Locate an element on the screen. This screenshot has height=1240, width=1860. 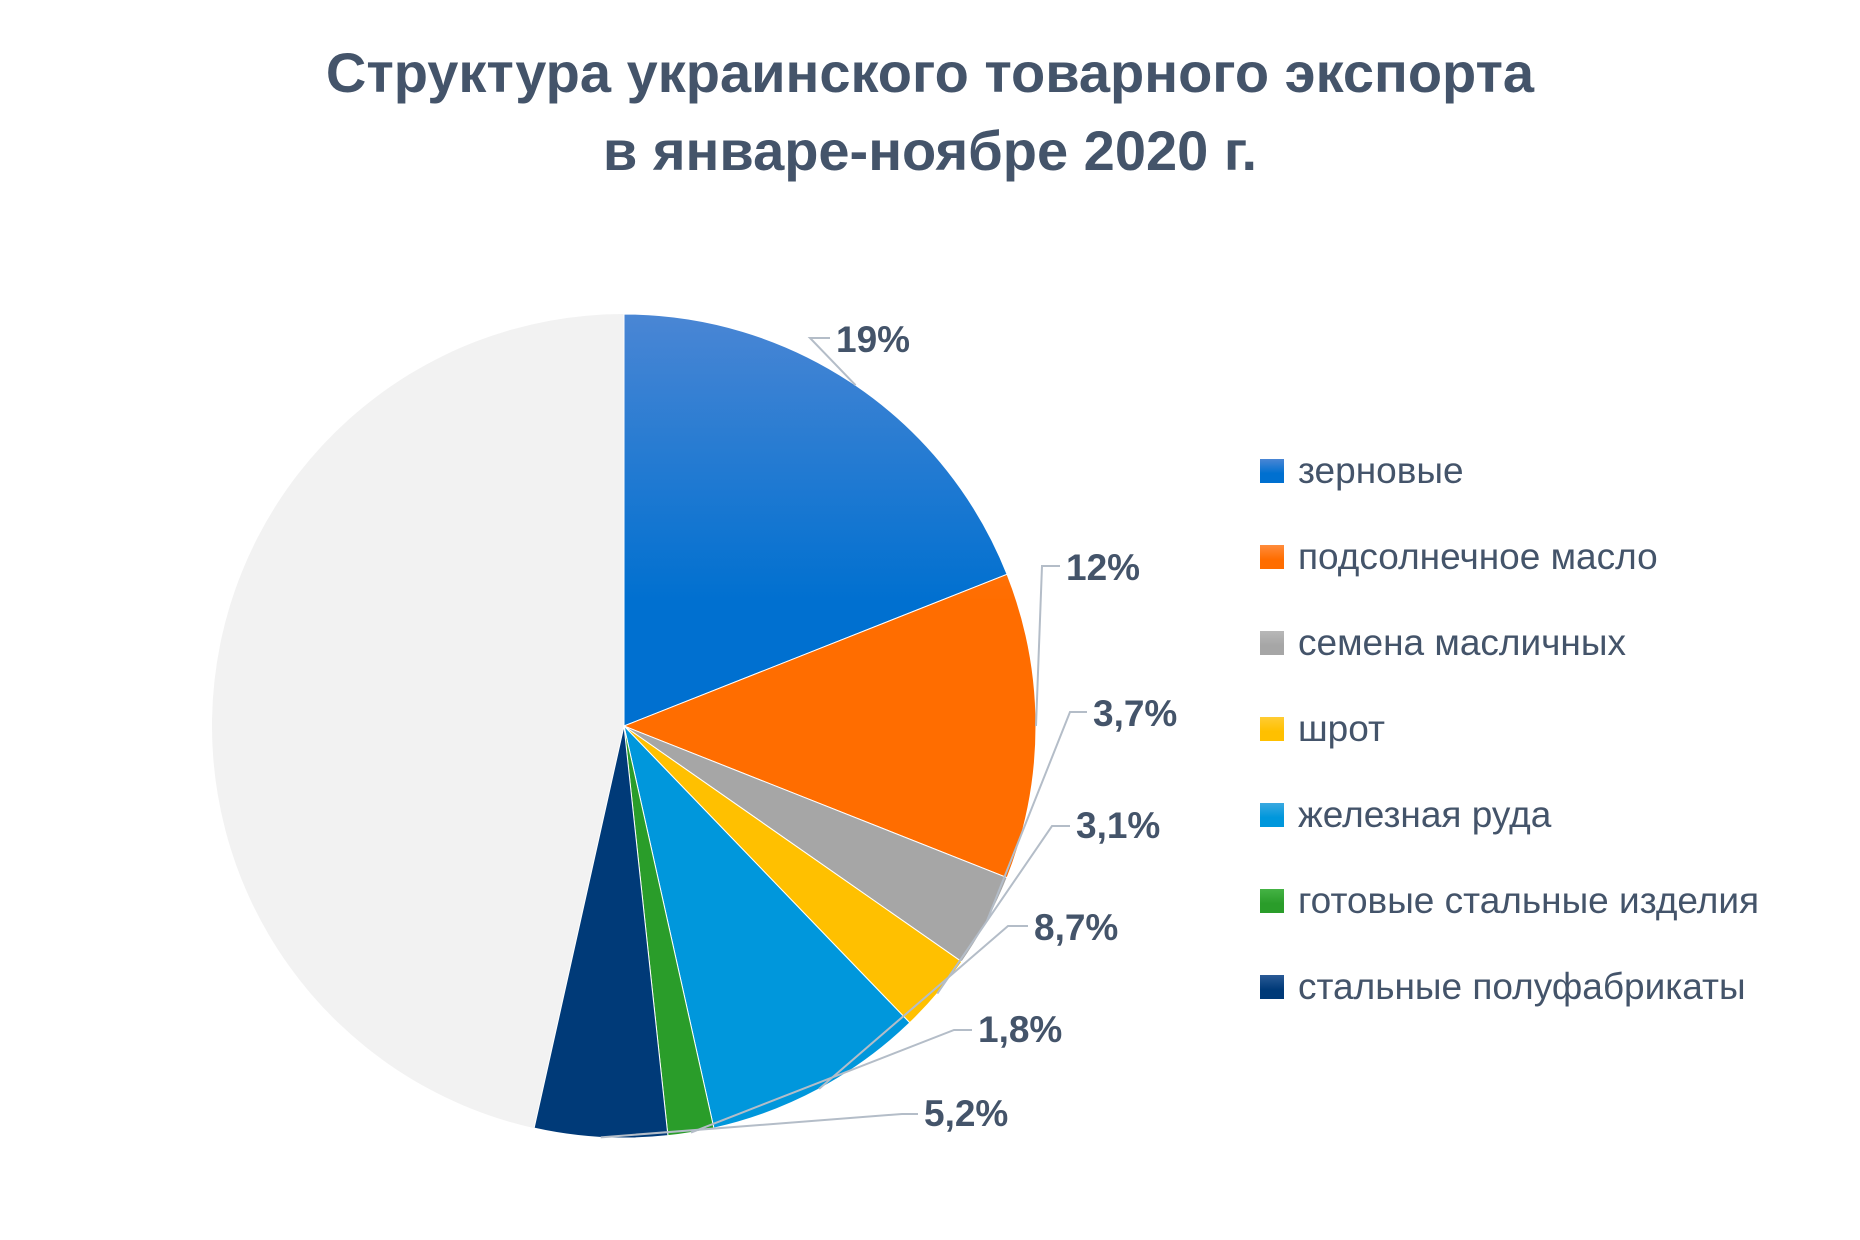
legend-item-1: зерновые is located at coordinates (1509, 471).